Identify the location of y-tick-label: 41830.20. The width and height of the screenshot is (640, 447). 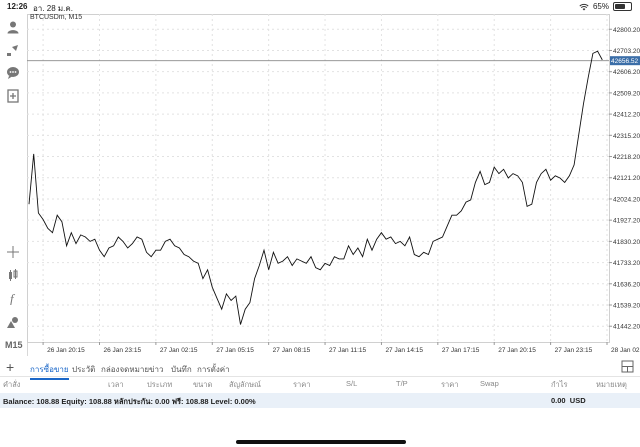
(626, 242).